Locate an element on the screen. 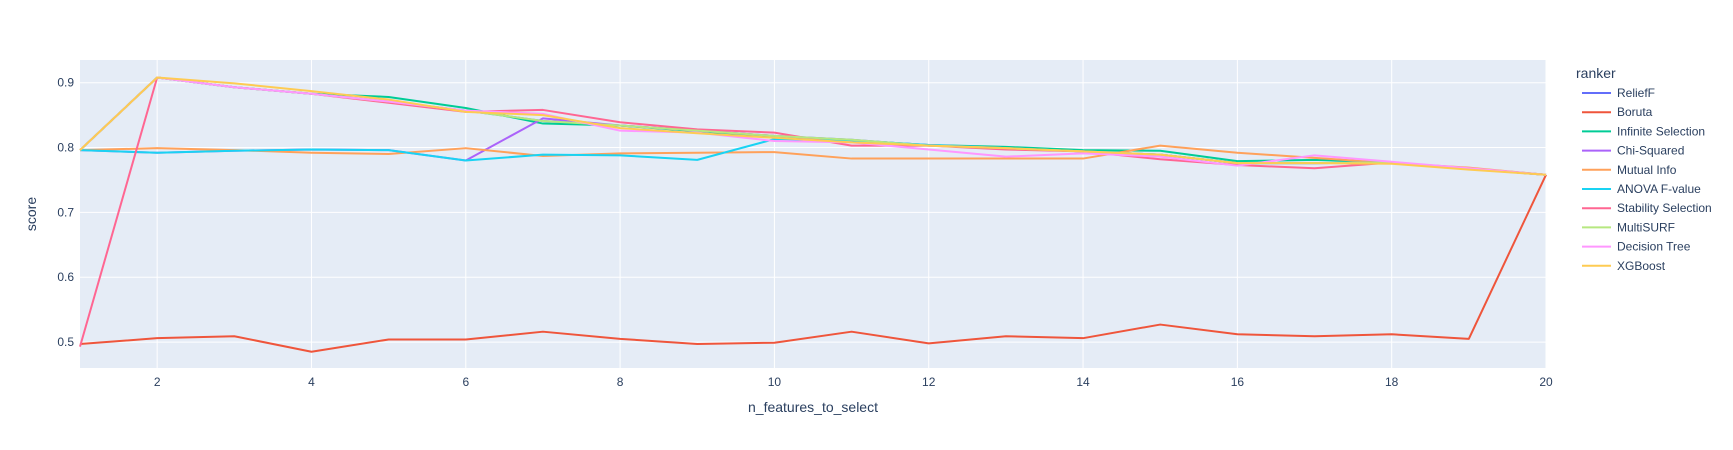 This screenshot has width=1733, height=450. y-tick-label: 0.7 is located at coordinates (65, 212).